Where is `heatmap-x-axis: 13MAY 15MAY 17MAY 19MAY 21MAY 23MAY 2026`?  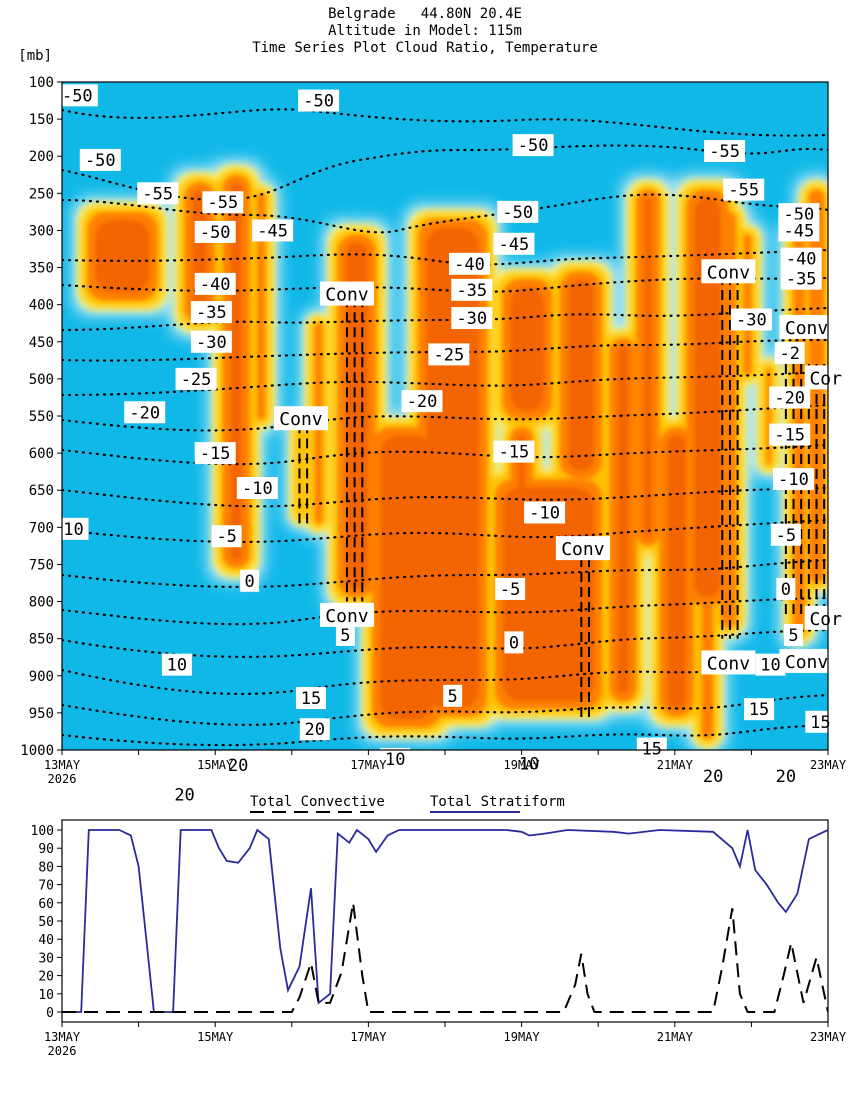
heatmap-x-axis: 13MAY 15MAY 17MAY 19MAY 21MAY 23MAY 2026 is located at coordinates (445, 768).